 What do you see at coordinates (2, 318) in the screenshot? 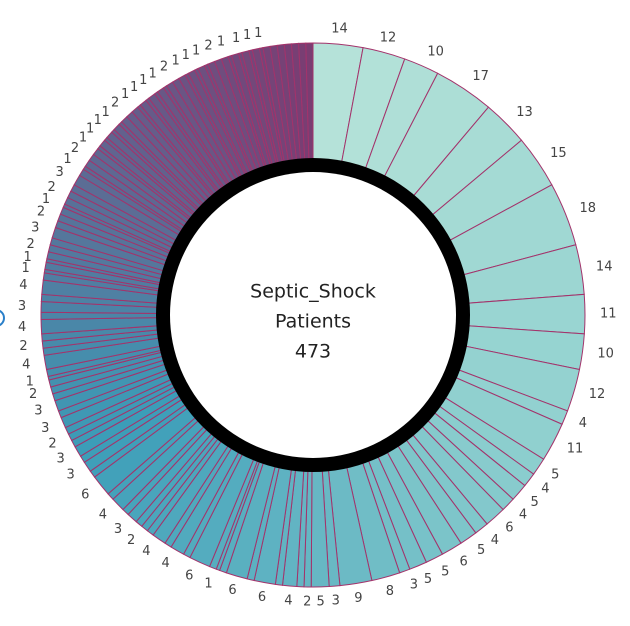
I see `control` at bounding box center [2, 318].